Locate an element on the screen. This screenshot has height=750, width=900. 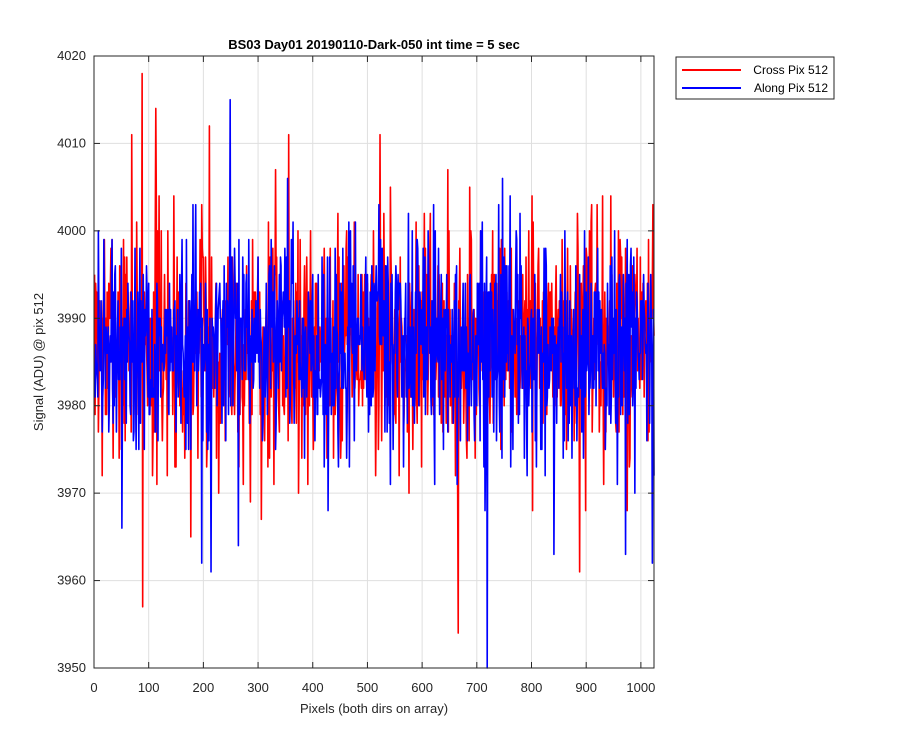
y-tick-label: 4010 is located at coordinates (71, 142).